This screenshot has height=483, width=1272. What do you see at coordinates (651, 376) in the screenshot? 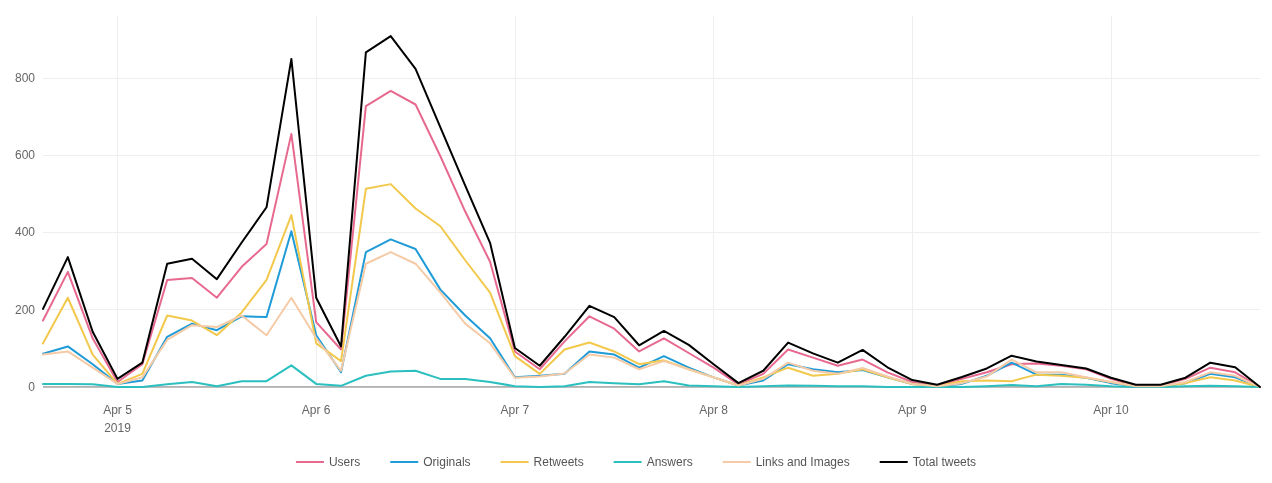
I see `line-series` at bounding box center [651, 376].